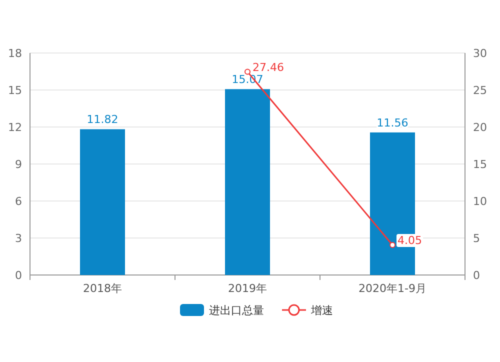 The image size is (500, 362). I want to click on x-tick-label: 2020年1-9月, so click(392, 288).